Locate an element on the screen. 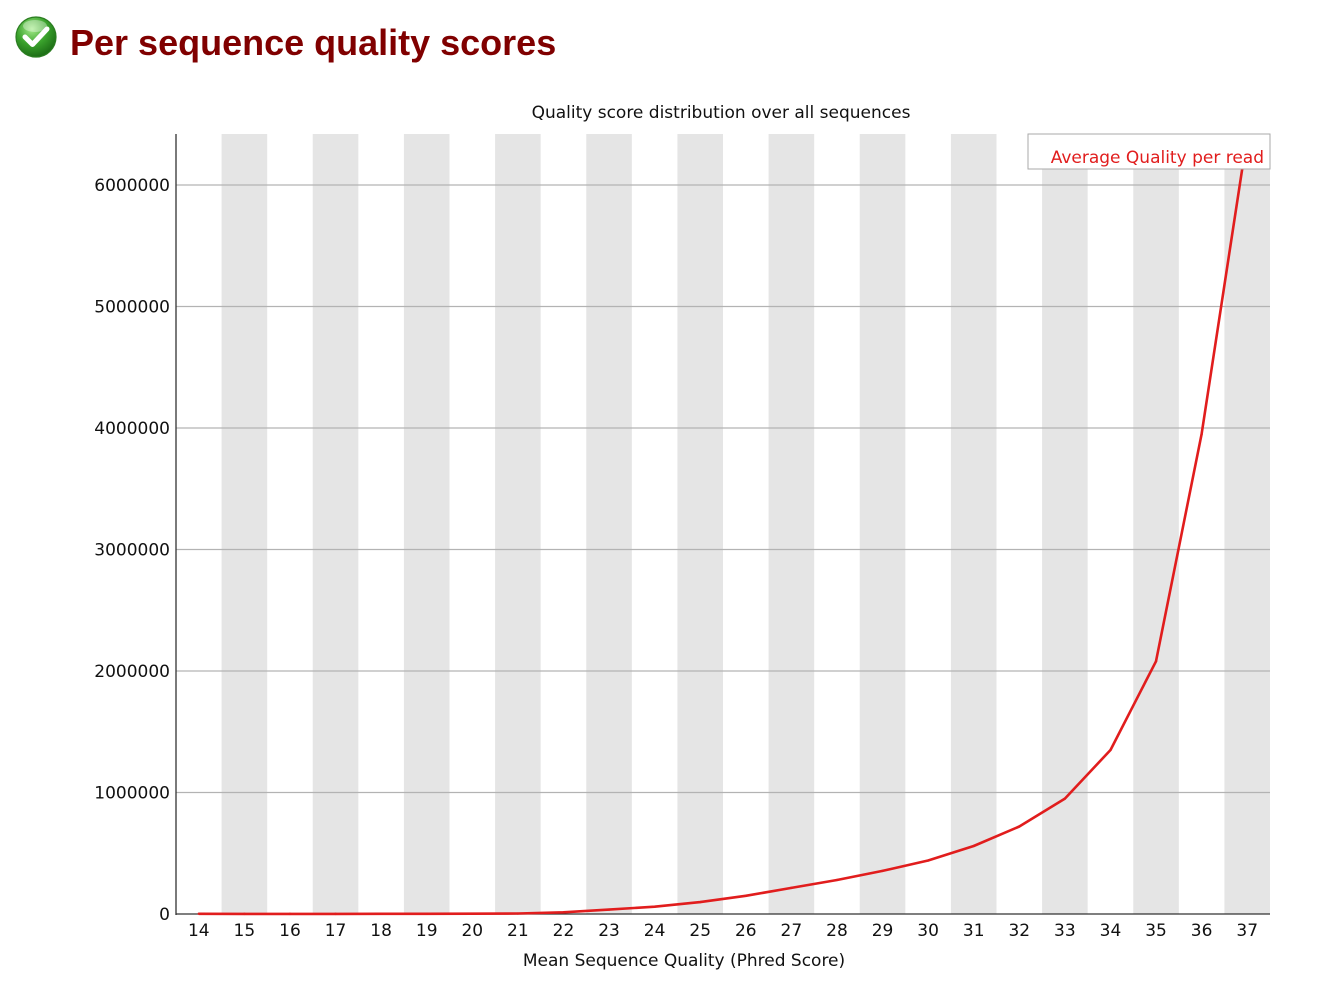  x-tick-label: 34 is located at coordinates (1111, 931).